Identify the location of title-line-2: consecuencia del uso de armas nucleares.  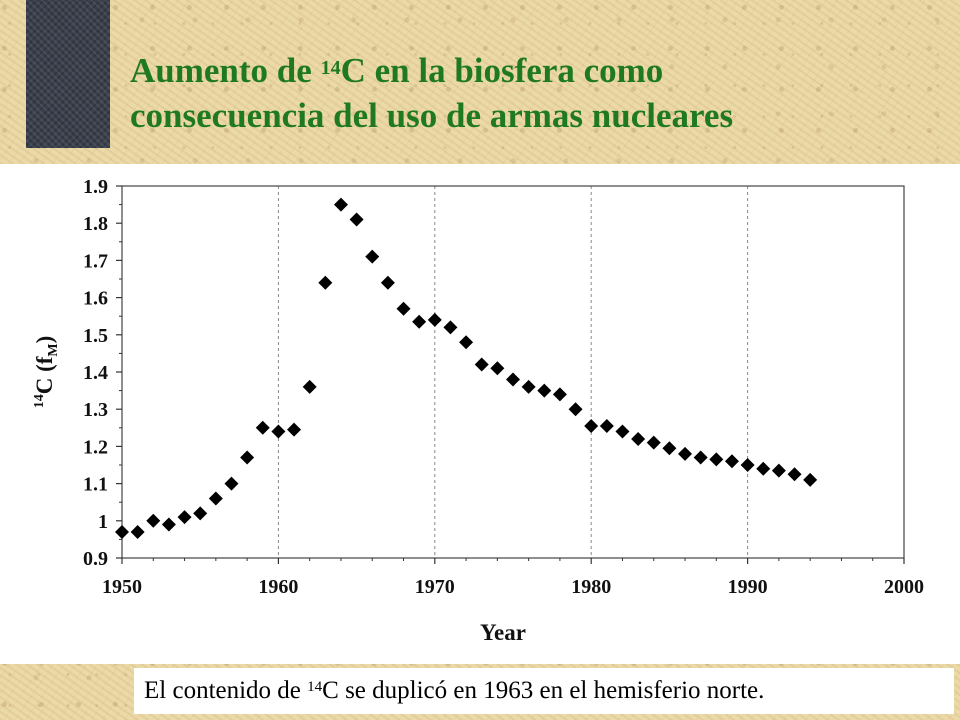
(432, 115).